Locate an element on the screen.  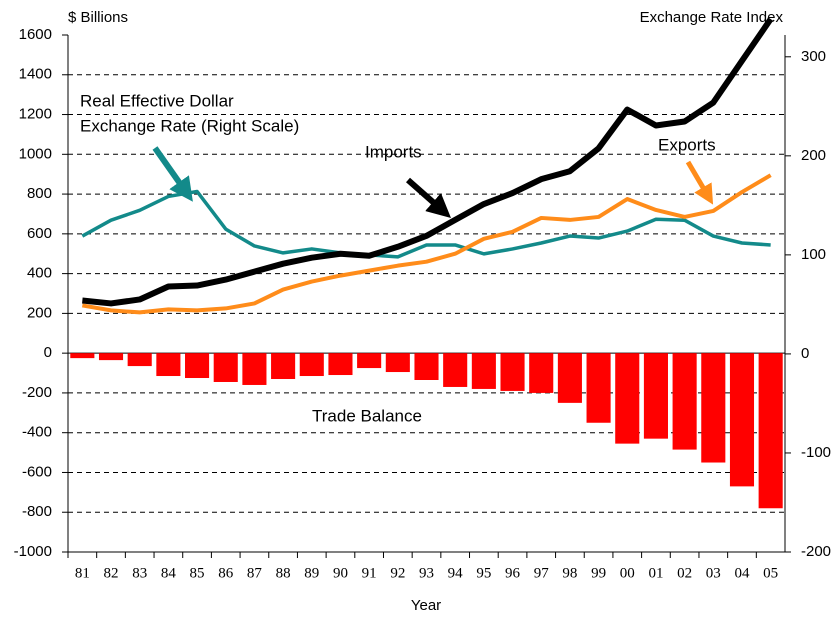
x-tick-label: 81 is located at coordinates (82, 573).